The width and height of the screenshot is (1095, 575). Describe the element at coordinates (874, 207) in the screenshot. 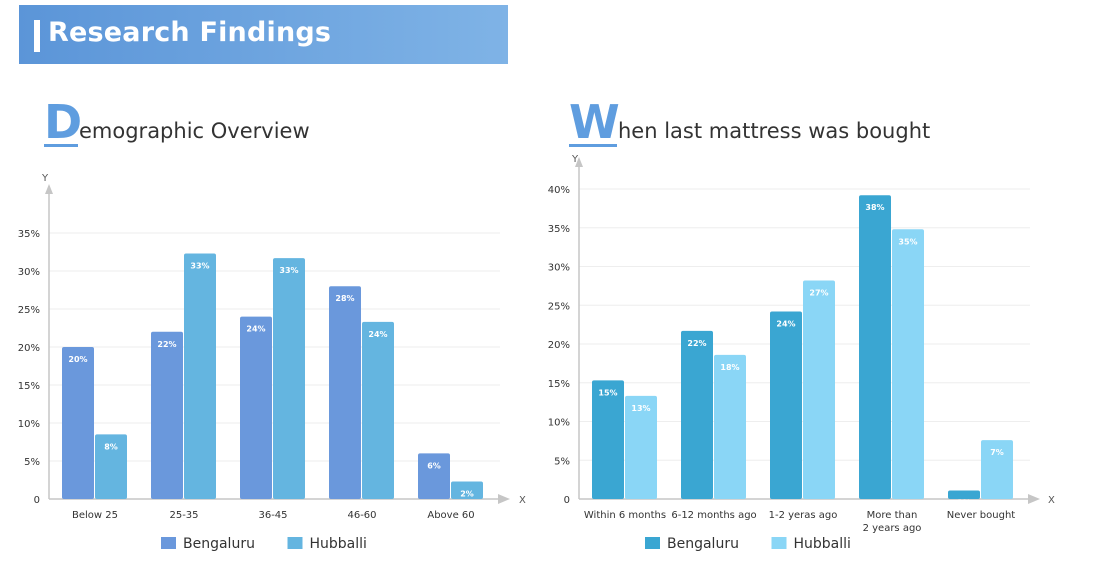

I see `right-data-label: 38%` at that location.